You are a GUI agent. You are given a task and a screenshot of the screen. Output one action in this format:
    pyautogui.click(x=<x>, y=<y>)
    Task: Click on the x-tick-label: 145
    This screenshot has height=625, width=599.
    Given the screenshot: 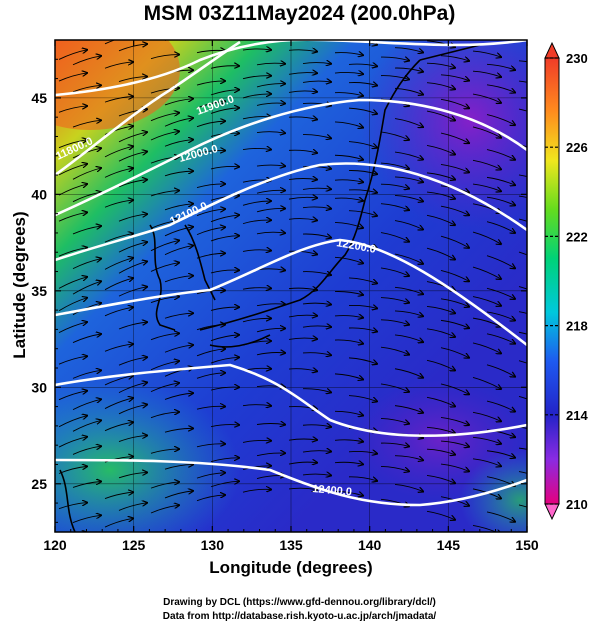 What is the action you would take?
    pyautogui.click(x=449, y=545)
    